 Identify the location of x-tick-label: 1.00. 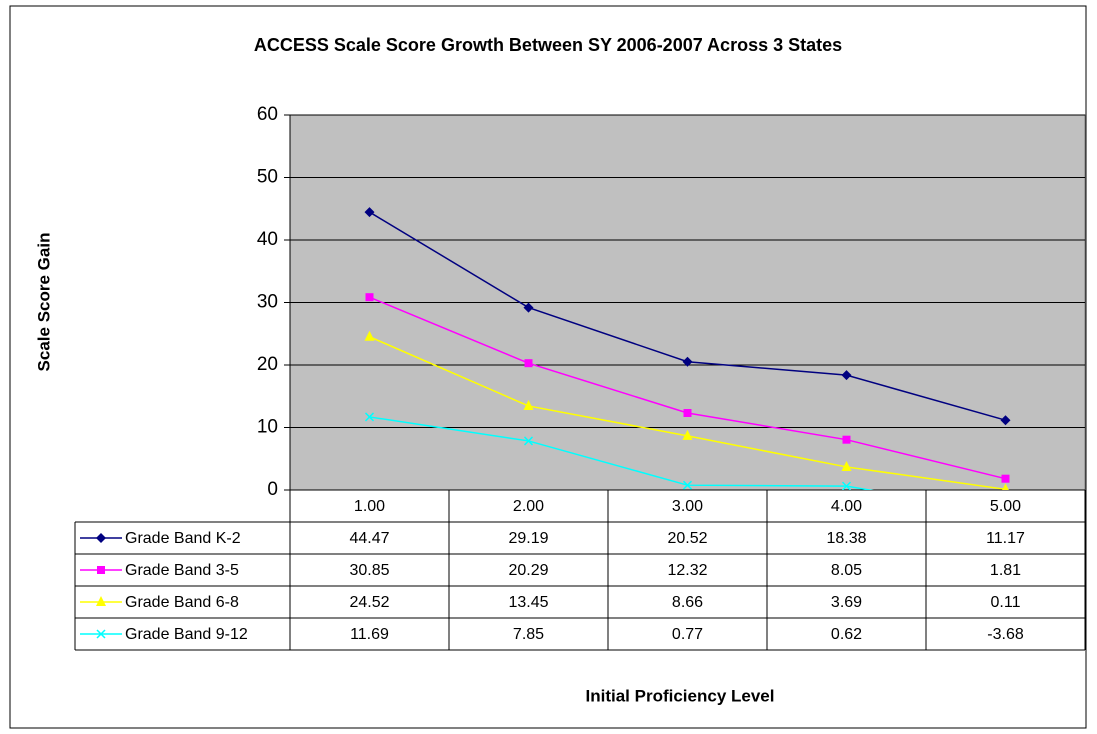
(369, 506).